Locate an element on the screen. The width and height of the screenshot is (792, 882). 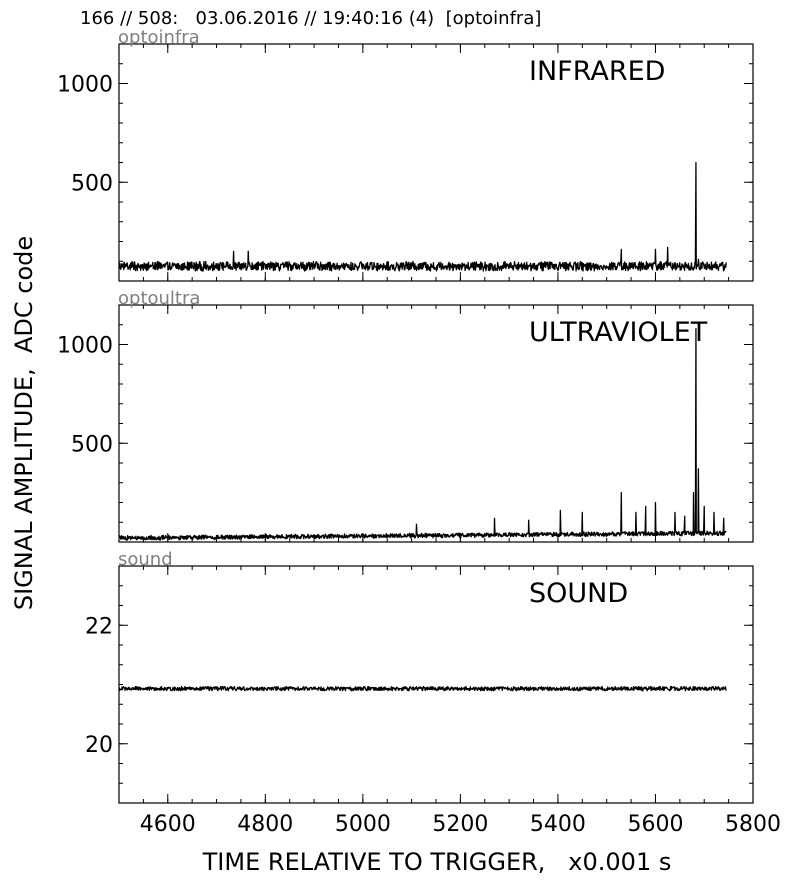
panel-tag-sound: sound is located at coordinates (145, 559).